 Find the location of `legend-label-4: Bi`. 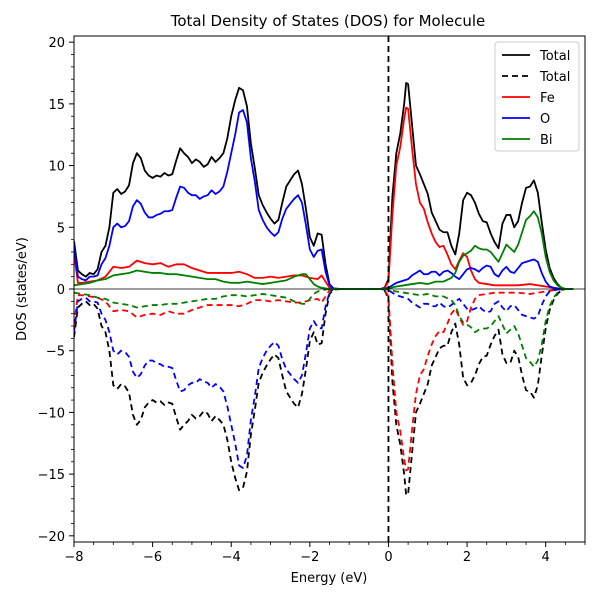

legend-label-4: Bi is located at coordinates (546, 140).